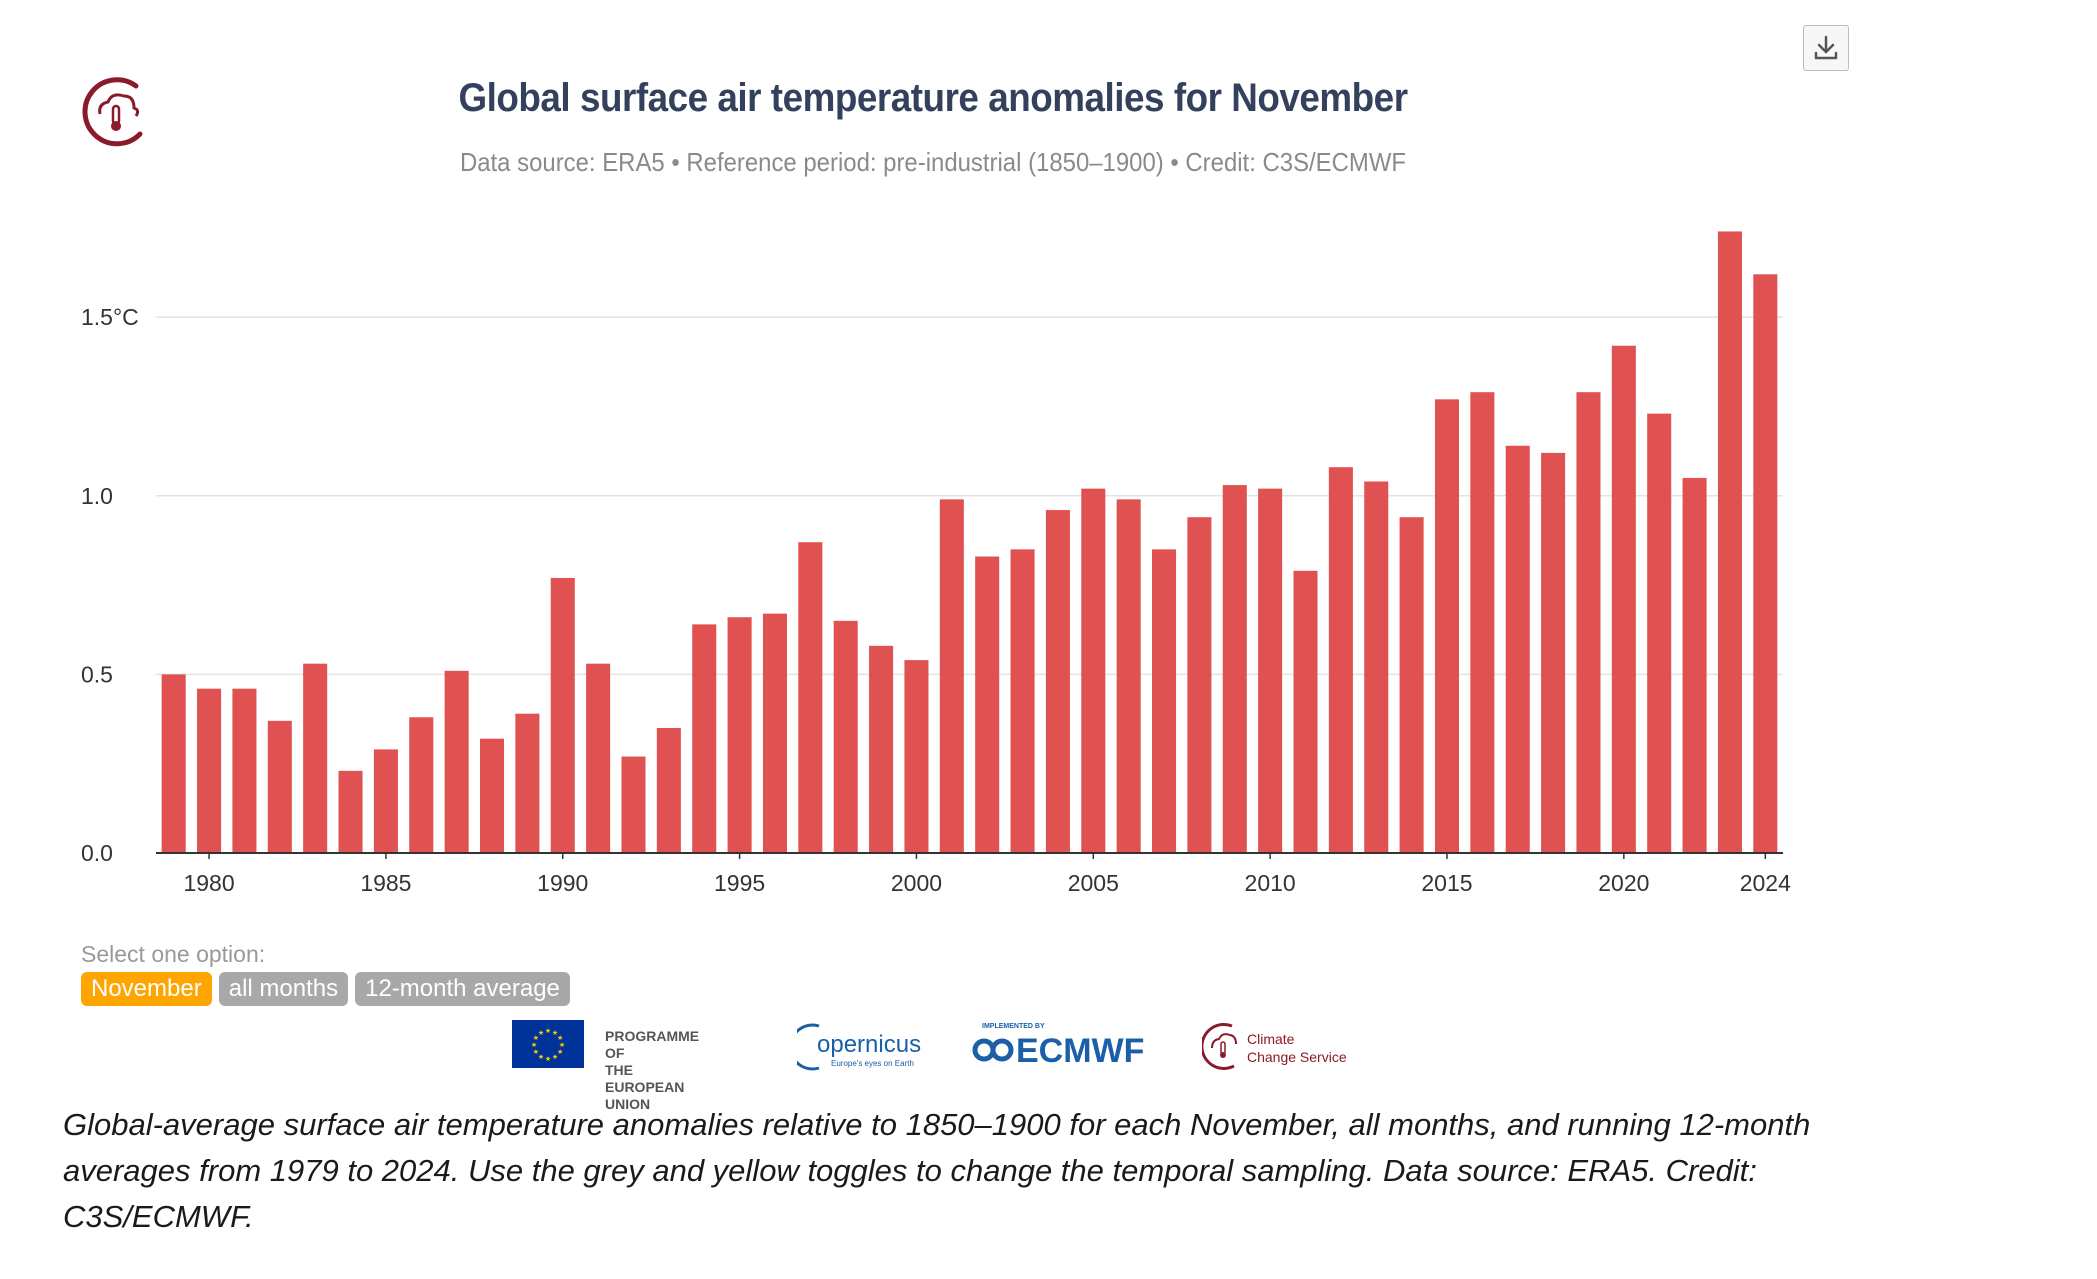 This screenshot has height=1279, width=2097. Describe the element at coordinates (315, 758) in the screenshot. I see `bar-1983` at that location.